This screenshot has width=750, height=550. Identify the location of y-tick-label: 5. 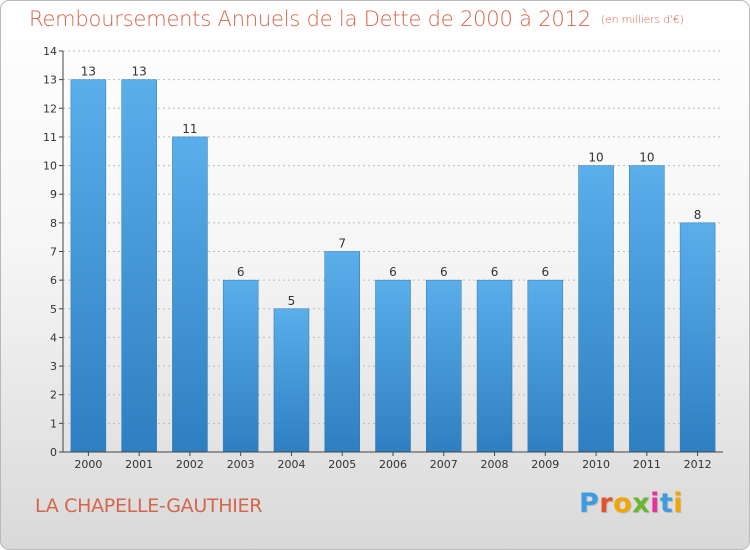
(53, 309).